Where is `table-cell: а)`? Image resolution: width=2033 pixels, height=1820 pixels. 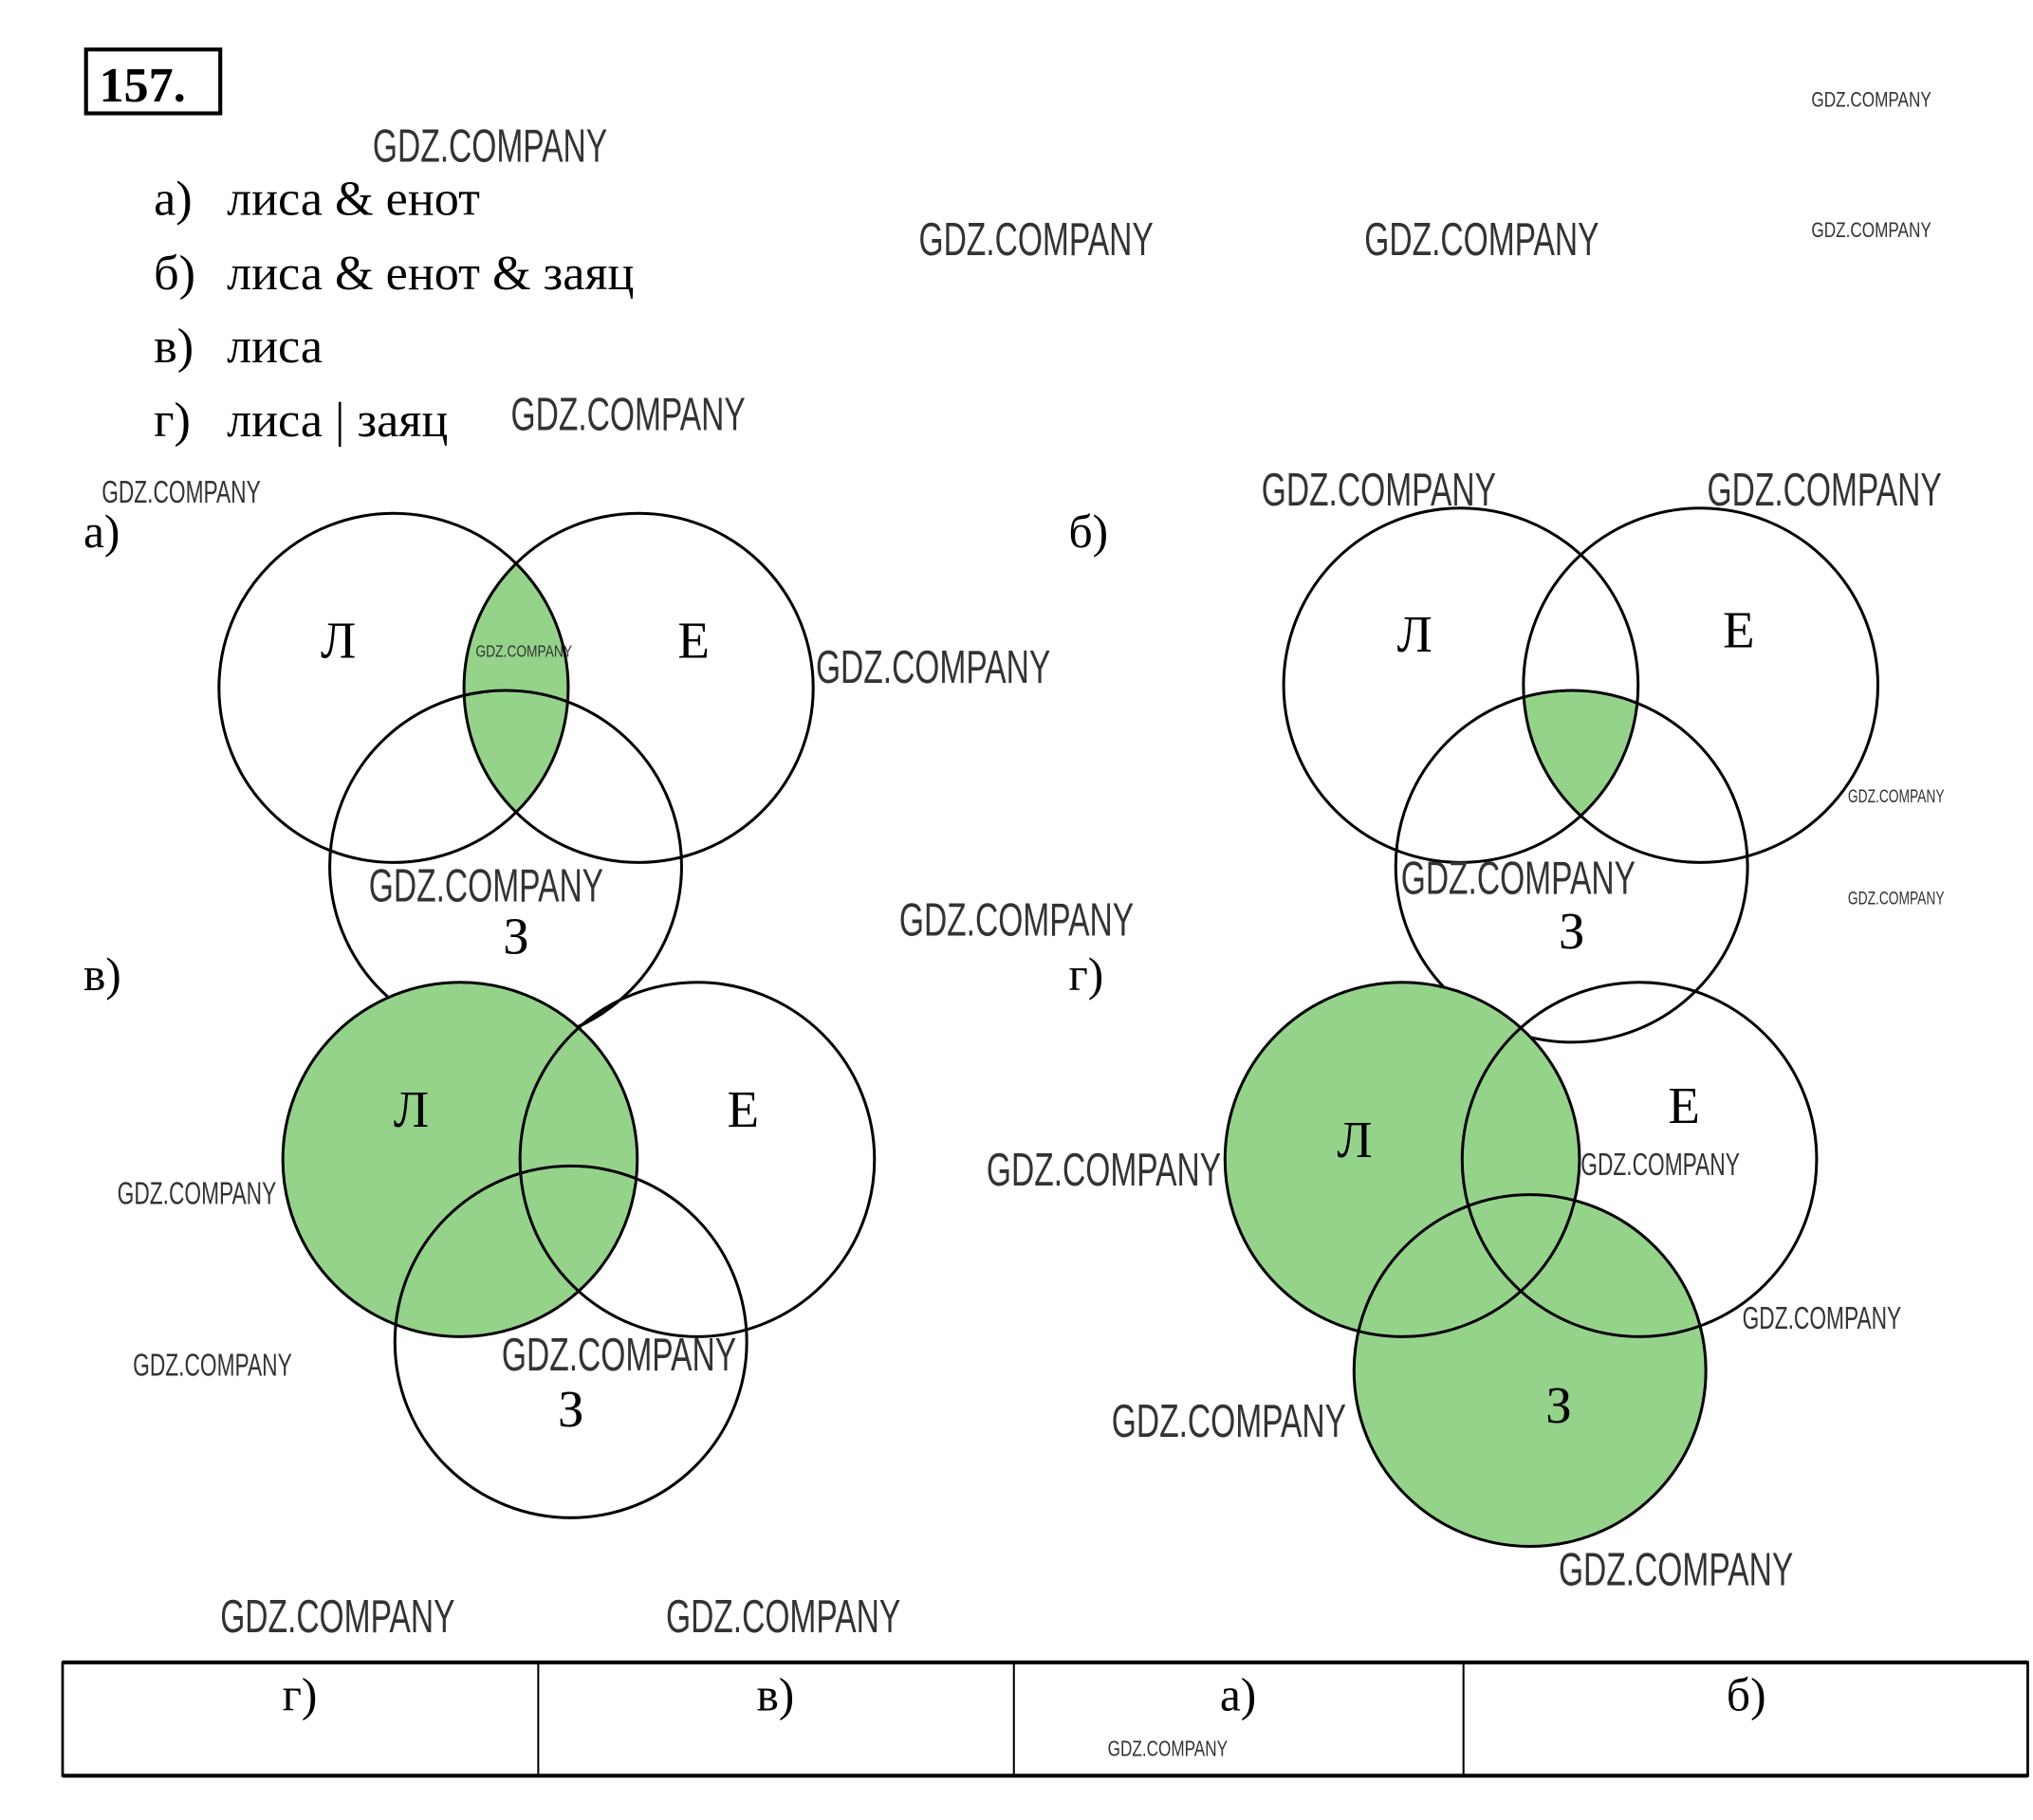
table-cell: а) is located at coordinates (1238, 1695).